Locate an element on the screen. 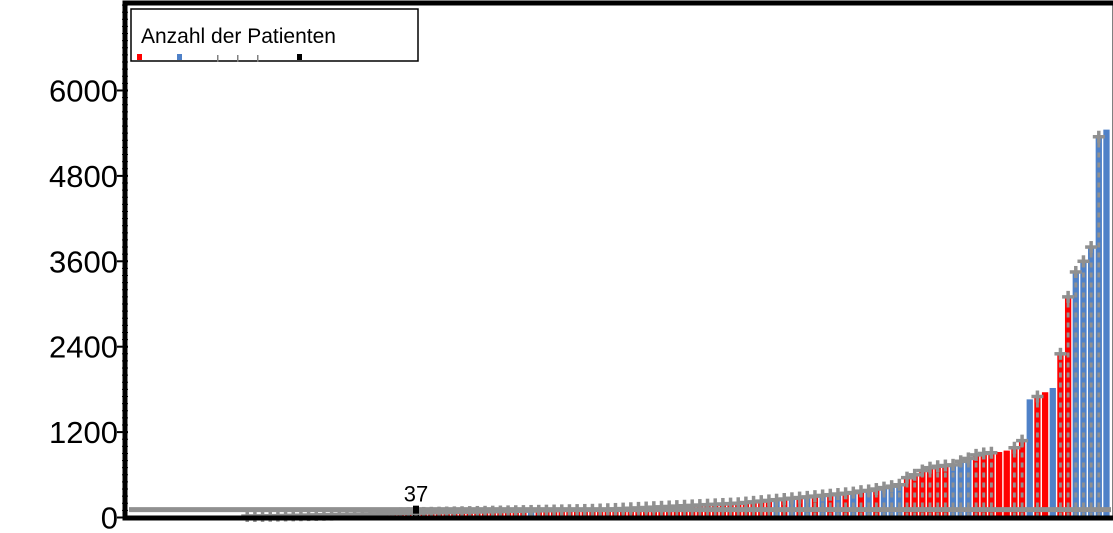  y-tick-label: 2400 is located at coordinates (83, 347).